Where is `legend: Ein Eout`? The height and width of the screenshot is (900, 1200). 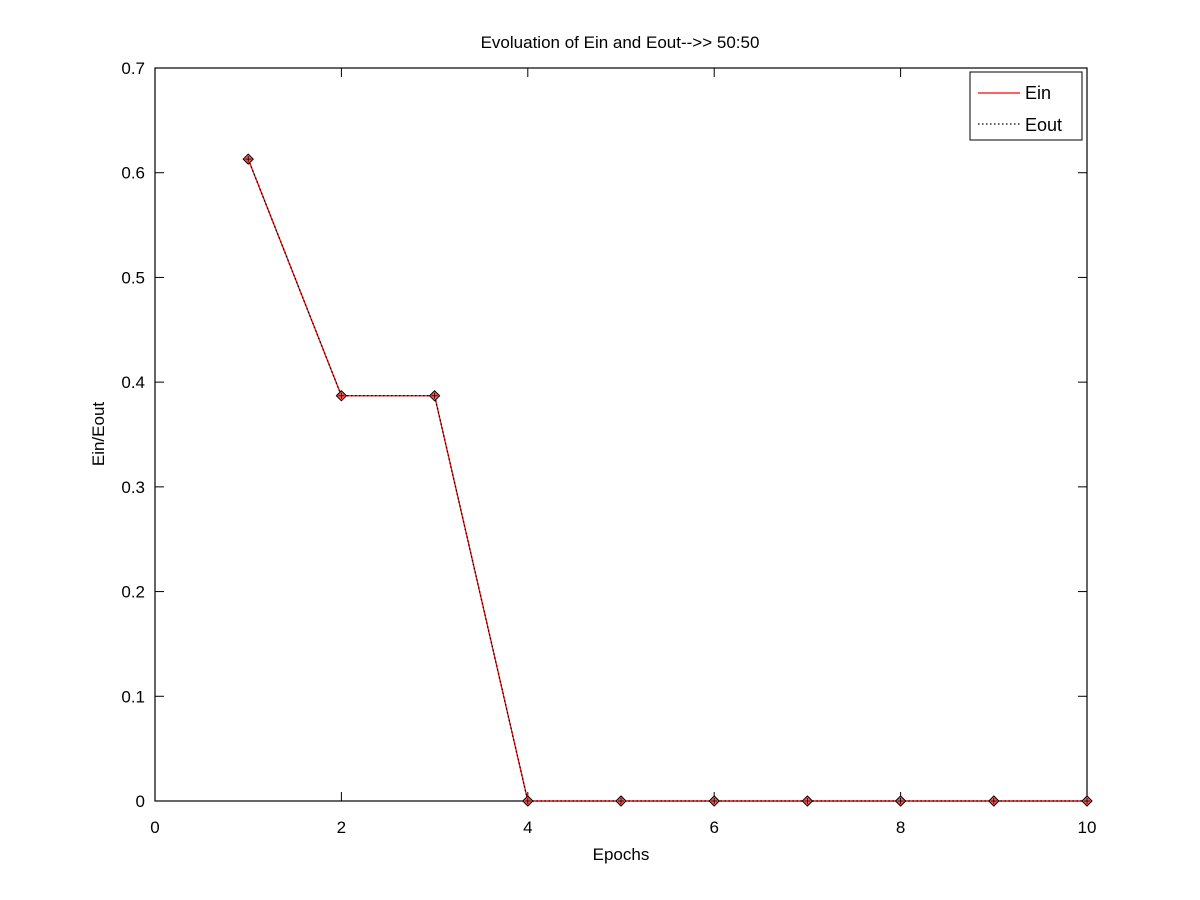
legend: Ein Eout is located at coordinates (1026, 106).